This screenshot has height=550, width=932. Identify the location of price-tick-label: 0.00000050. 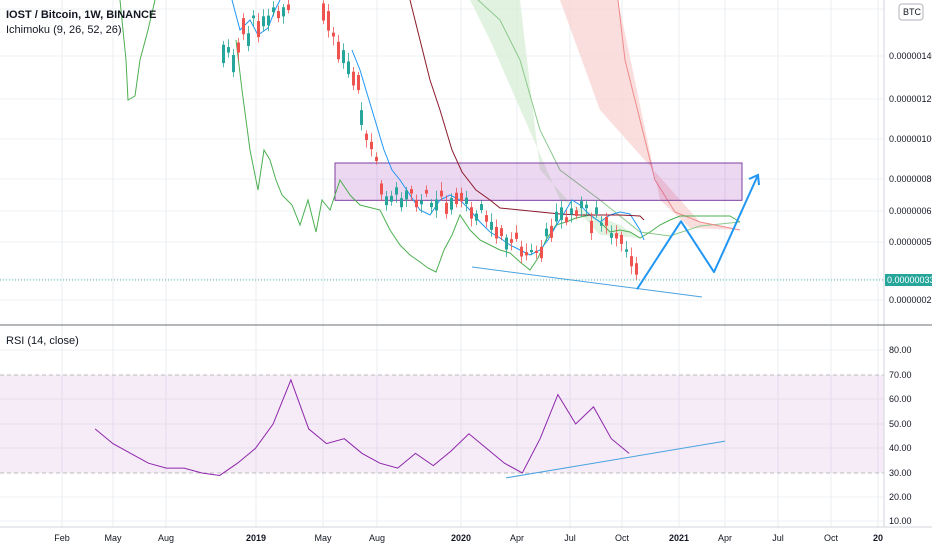
(910, 242).